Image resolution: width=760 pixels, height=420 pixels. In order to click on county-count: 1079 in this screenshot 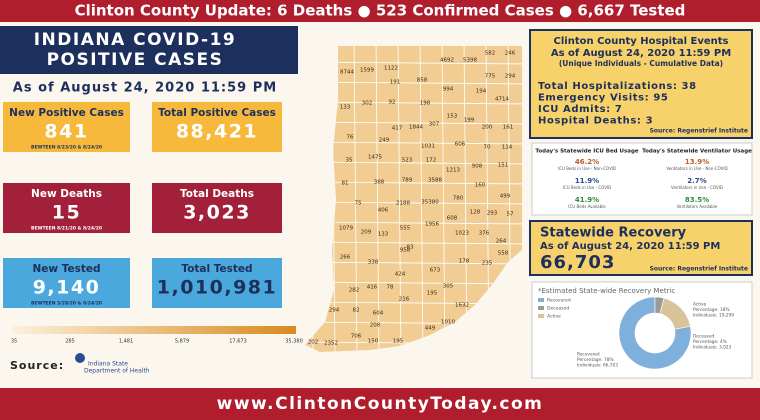, I will do `click(346, 229)`.